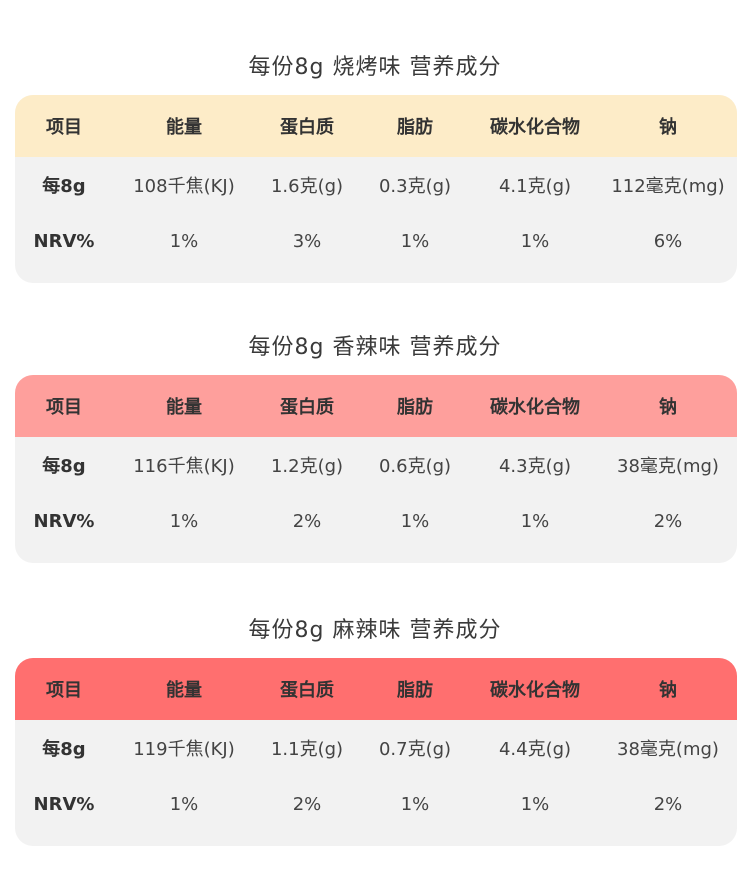 This screenshot has height=896, width=750. I want to click on fat-value: 0.6克(g), so click(415, 466).